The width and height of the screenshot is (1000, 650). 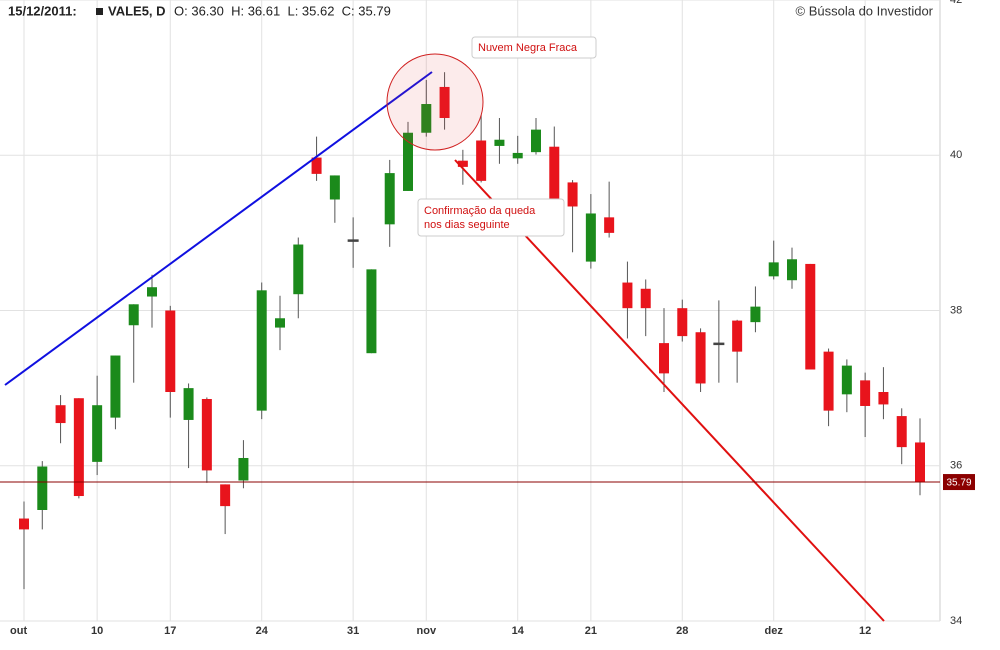 I want to click on x-tick-label: 12, so click(x=865, y=631).